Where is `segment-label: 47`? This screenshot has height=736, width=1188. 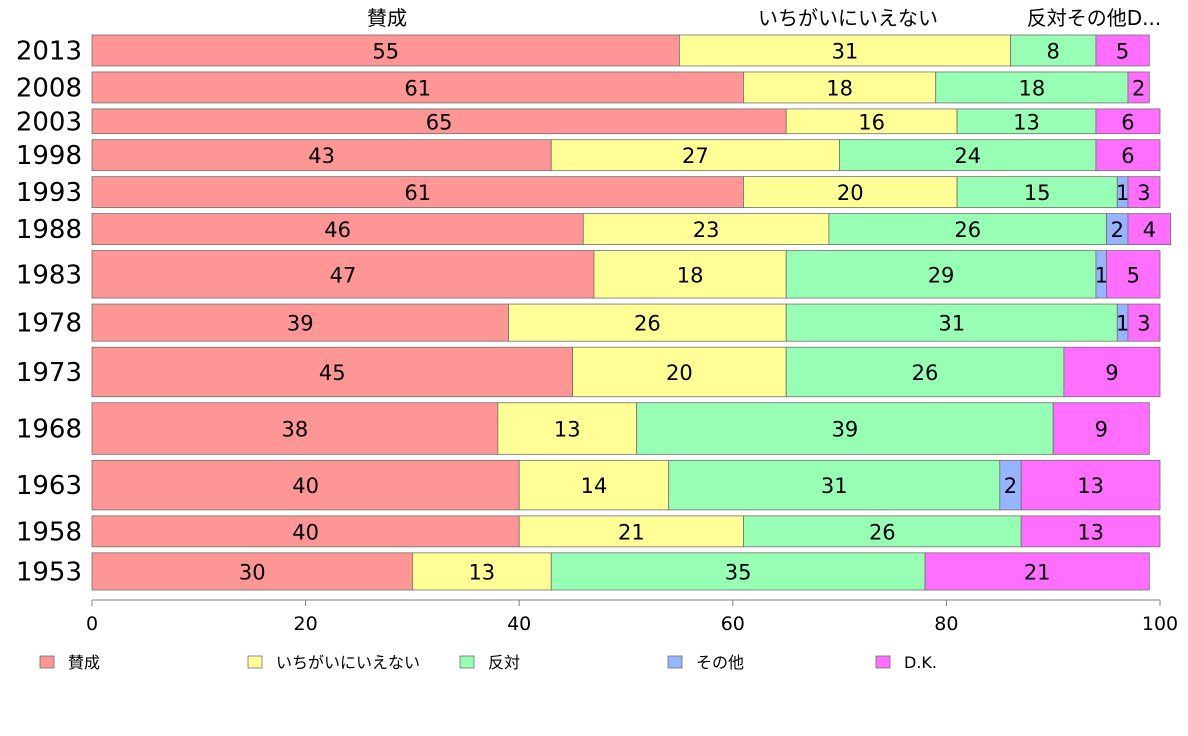
segment-label: 47 is located at coordinates (343, 275).